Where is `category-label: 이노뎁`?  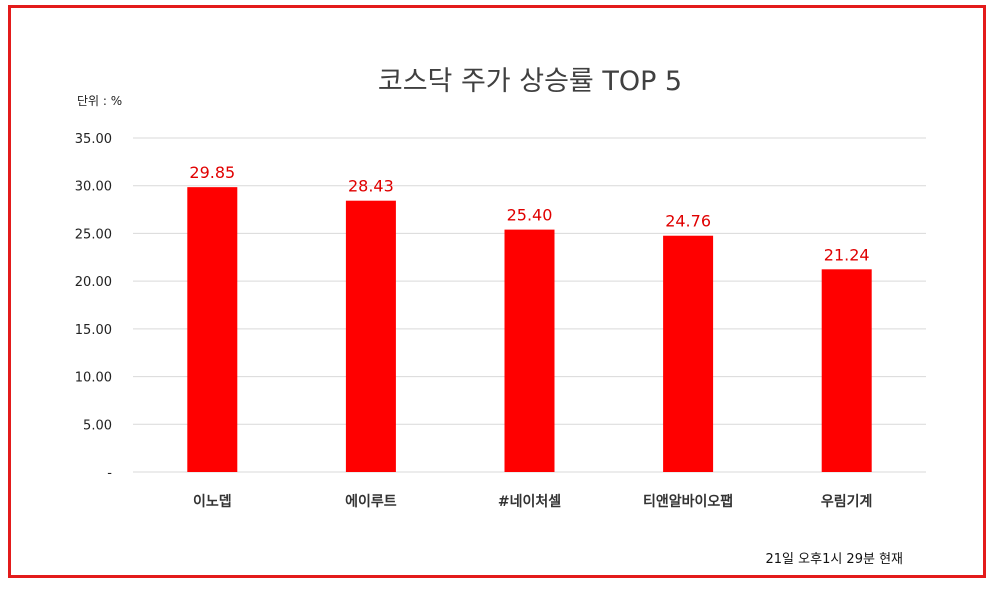 category-label: 이노뎁 is located at coordinates (212, 501).